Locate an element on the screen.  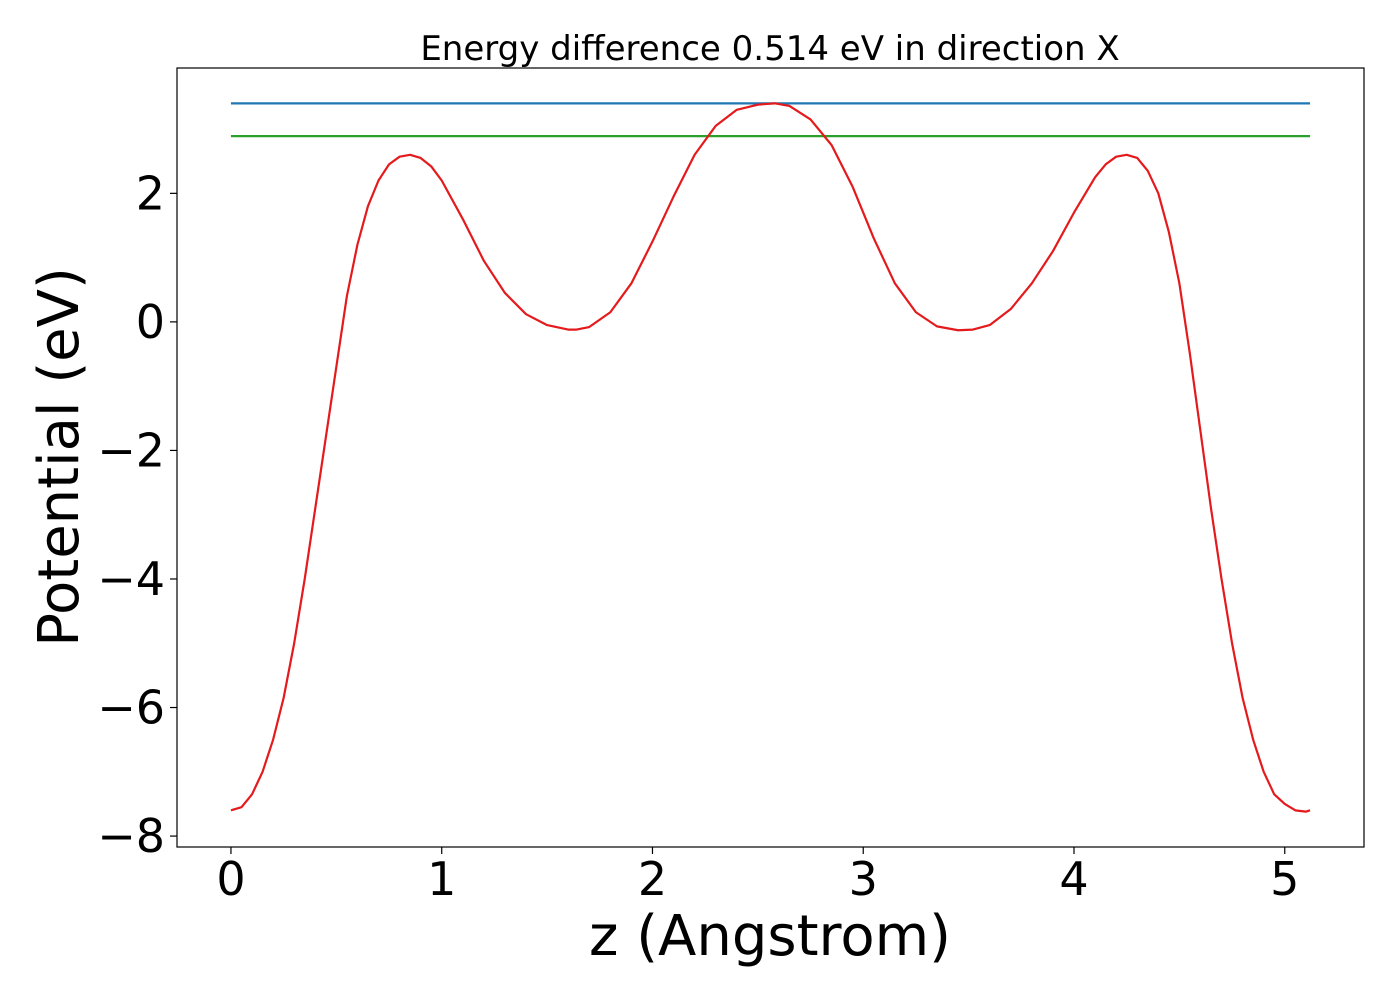
y-tick-label: −4 is located at coordinates (131, 579).